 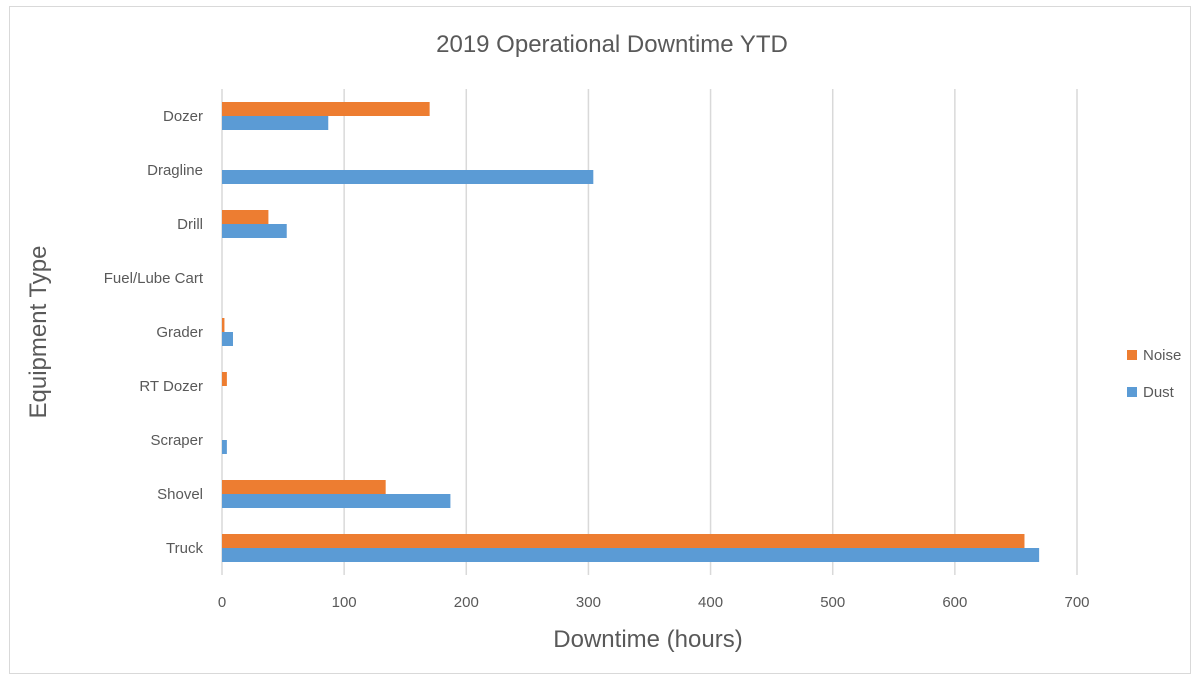 I want to click on bar-noise-shovel, so click(x=304, y=487).